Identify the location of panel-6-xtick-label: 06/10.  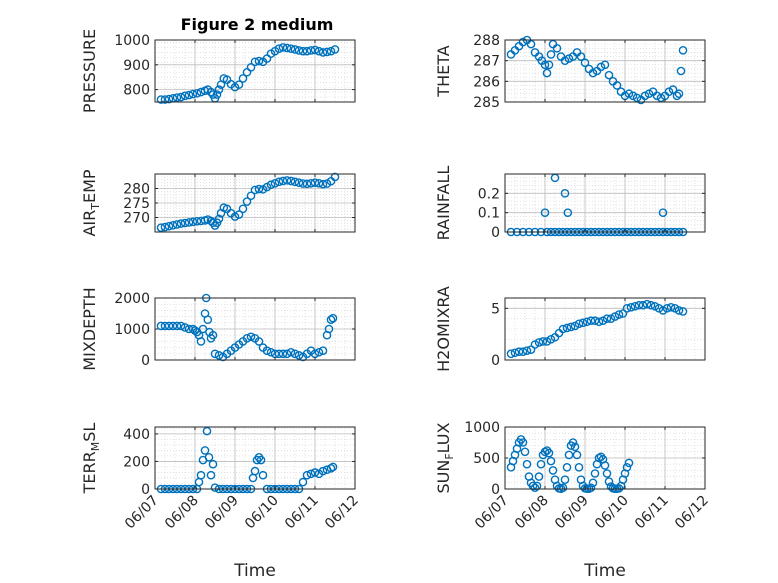
(262, 513).